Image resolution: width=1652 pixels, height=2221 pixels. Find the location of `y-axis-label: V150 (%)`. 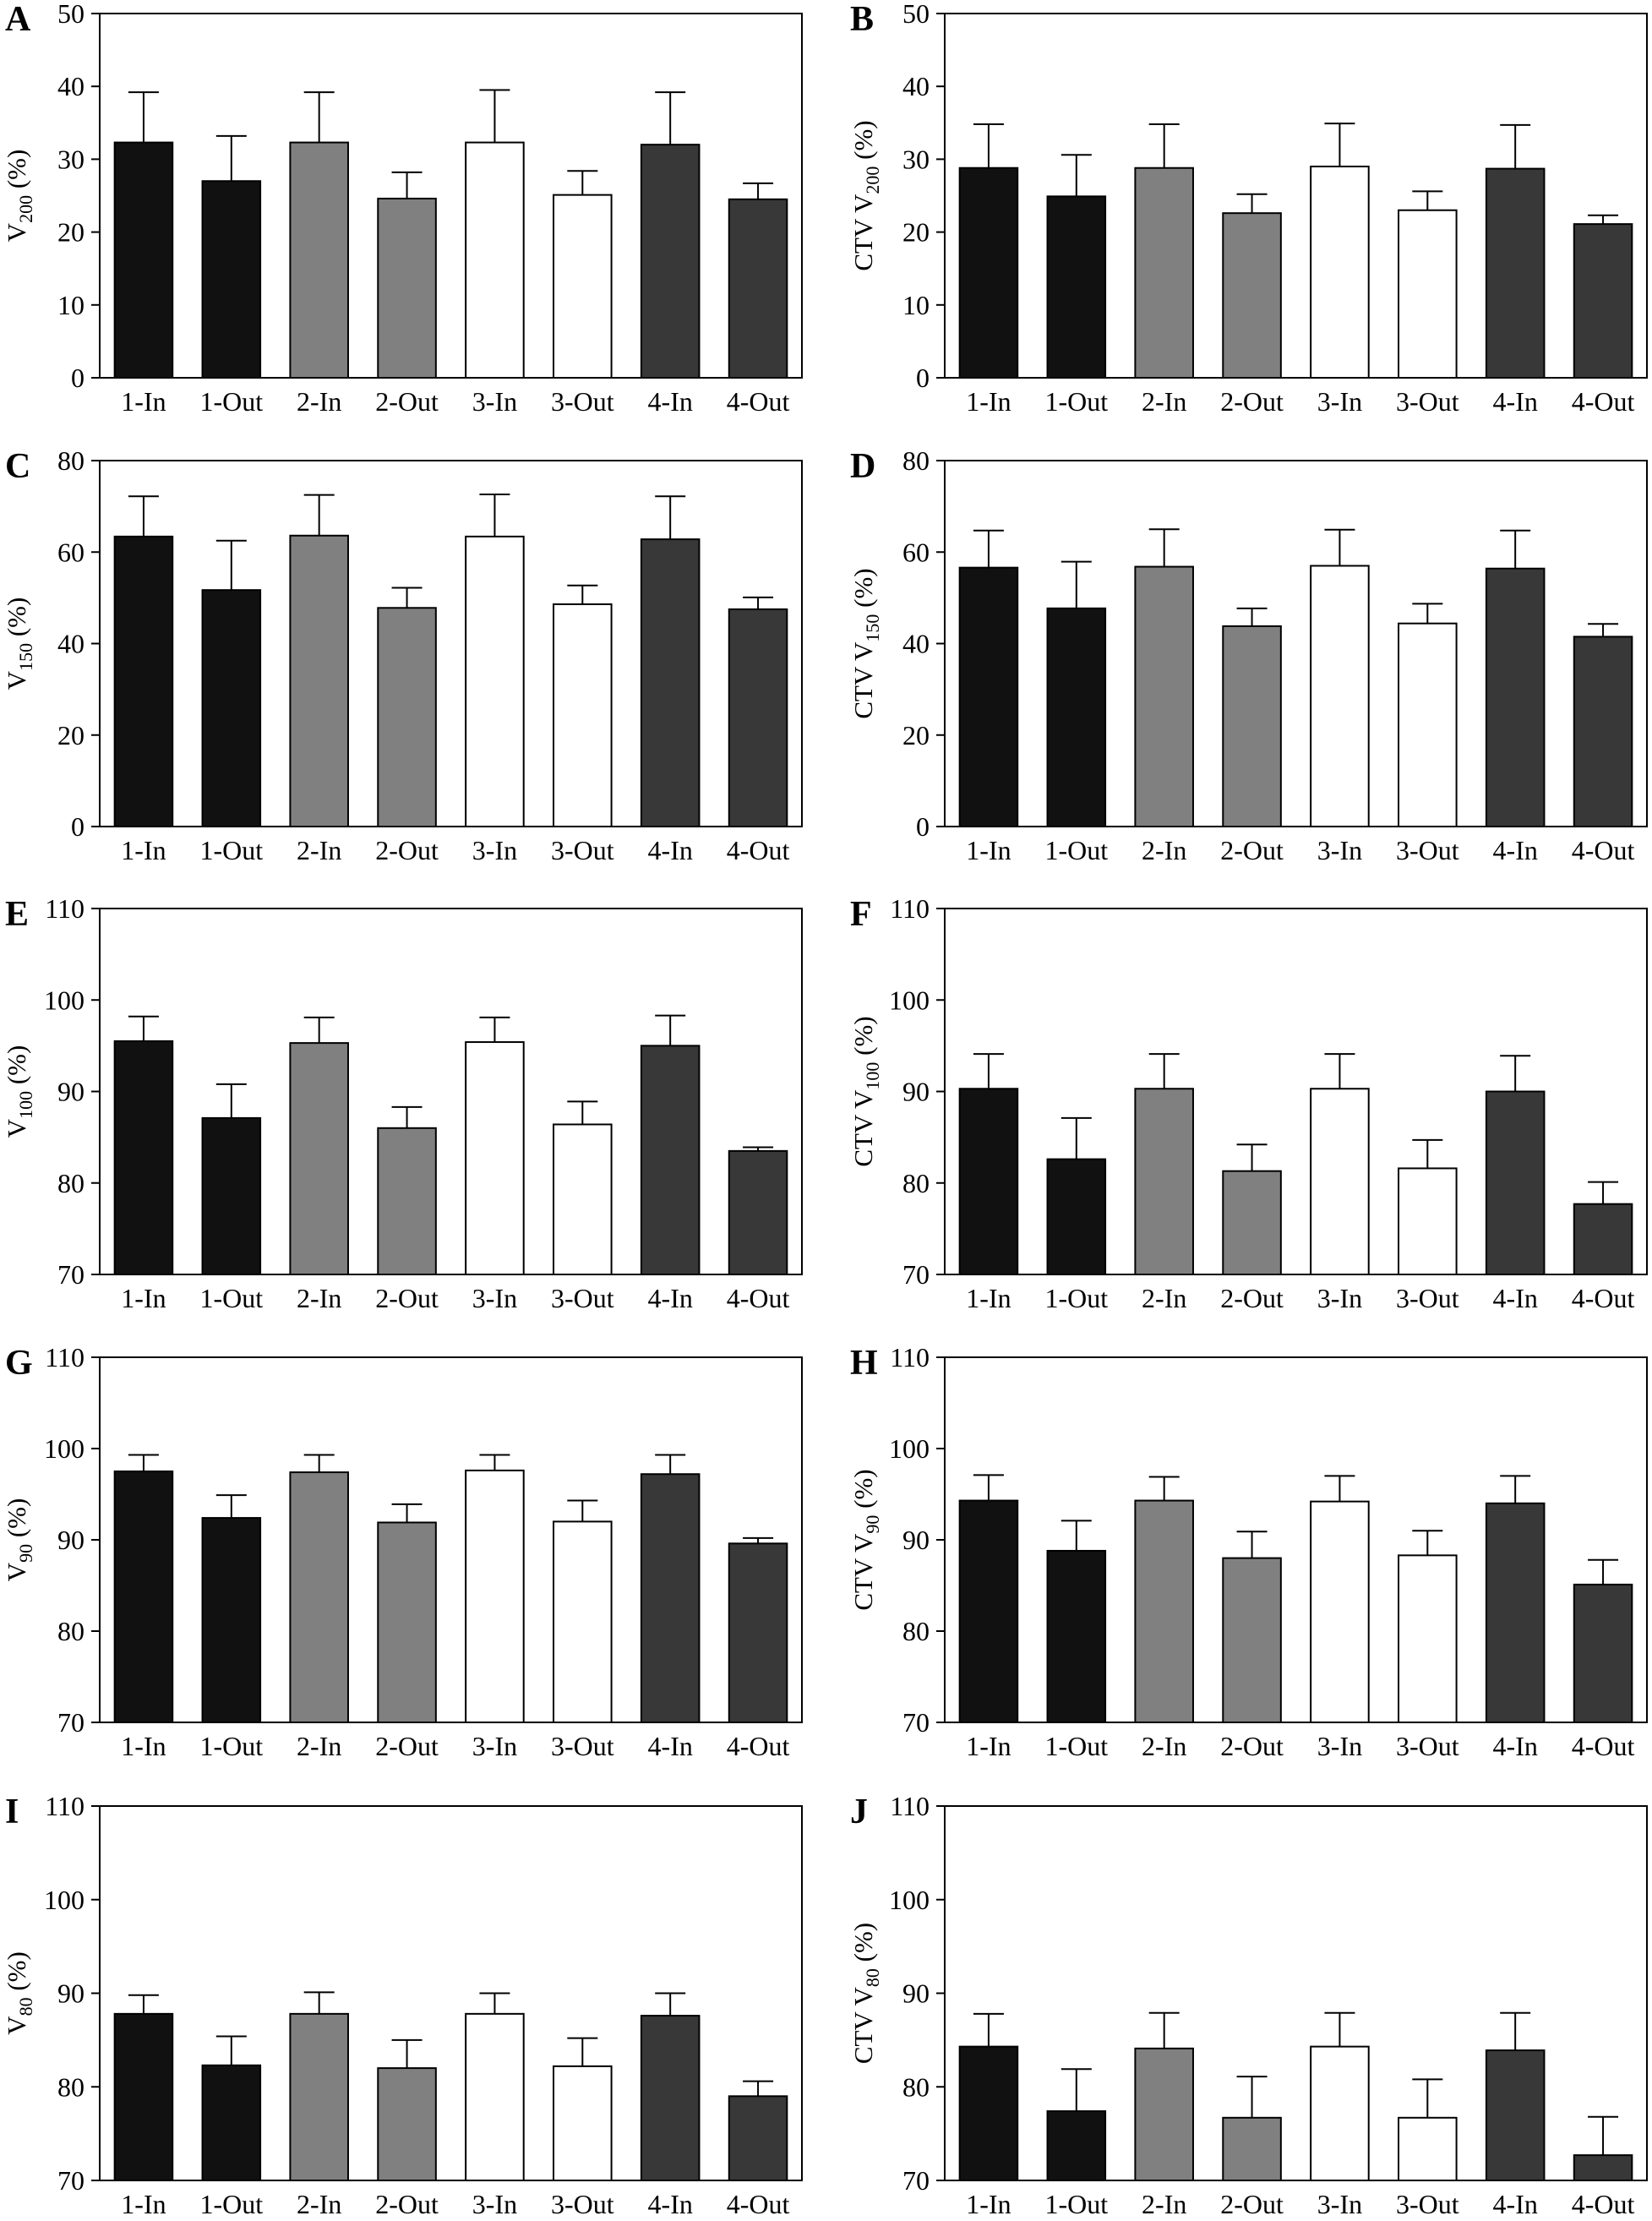

y-axis-label: V150 (%) is located at coordinates (19, 644).